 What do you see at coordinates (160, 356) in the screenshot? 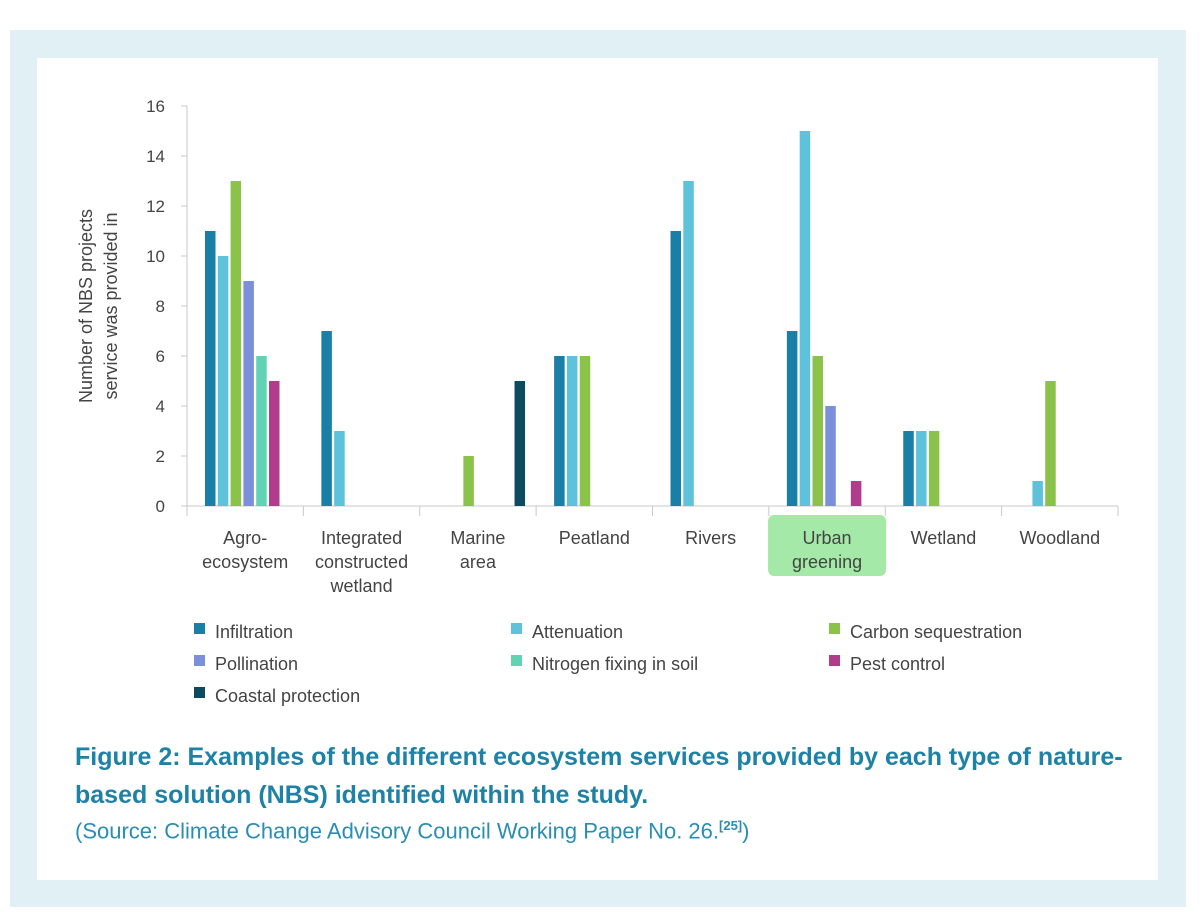
I see `y-tick-label: 6` at bounding box center [160, 356].